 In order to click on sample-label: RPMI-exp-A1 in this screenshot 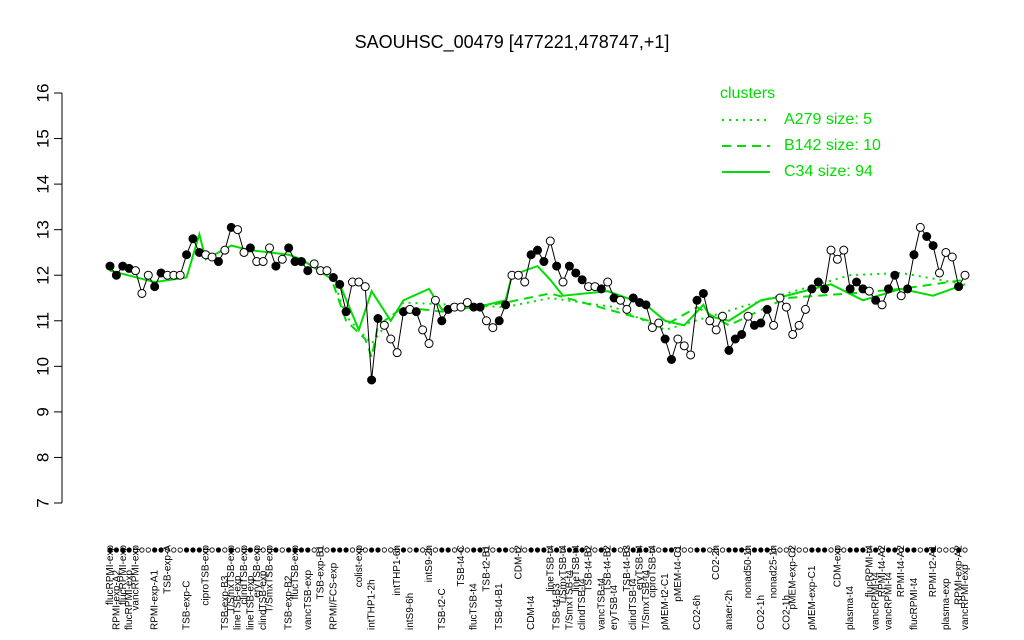, I will do `click(155, 600)`.